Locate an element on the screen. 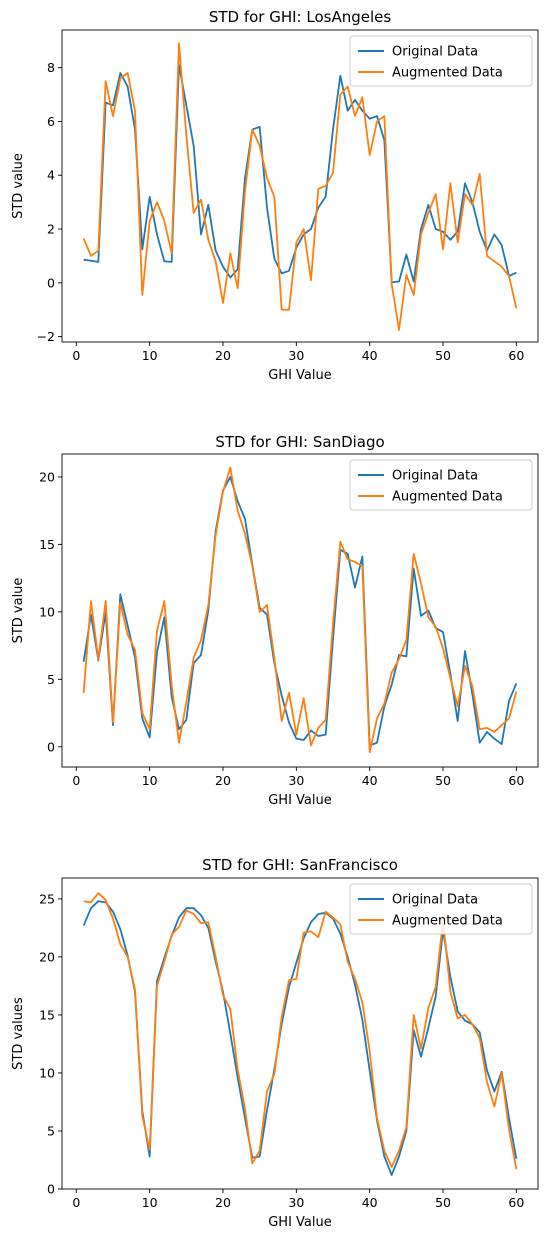 The height and width of the screenshot is (1242, 550). y-tick-label: −2 is located at coordinates (46, 336).